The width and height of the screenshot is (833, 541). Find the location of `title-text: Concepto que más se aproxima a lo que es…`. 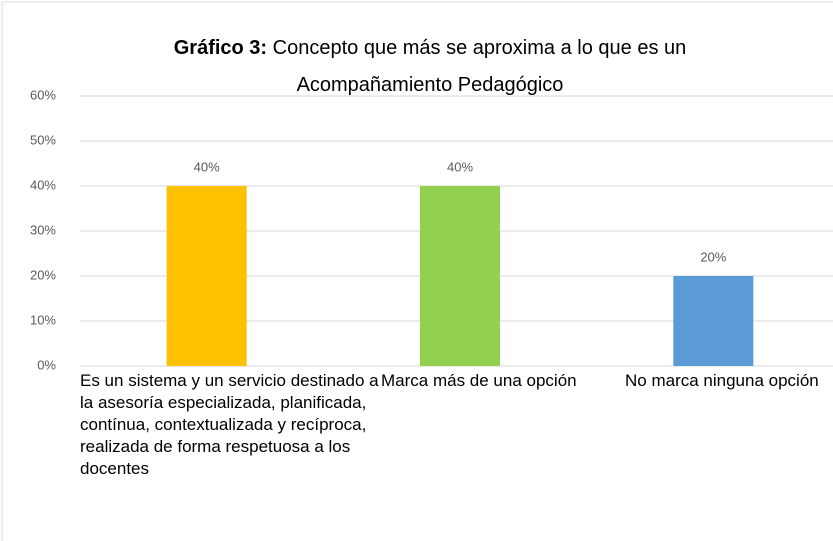

title-text: Concepto que más se aproxima a lo que es… is located at coordinates (479, 66).